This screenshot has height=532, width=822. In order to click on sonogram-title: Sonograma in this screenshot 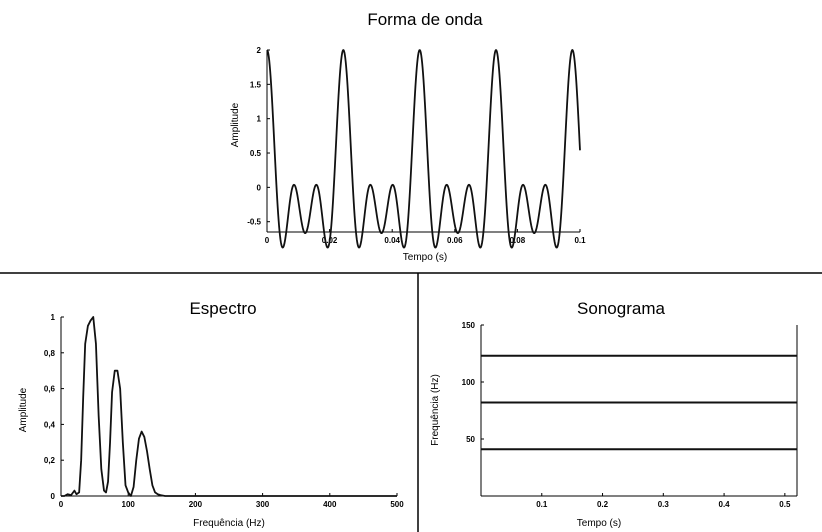, I will do `click(621, 308)`.